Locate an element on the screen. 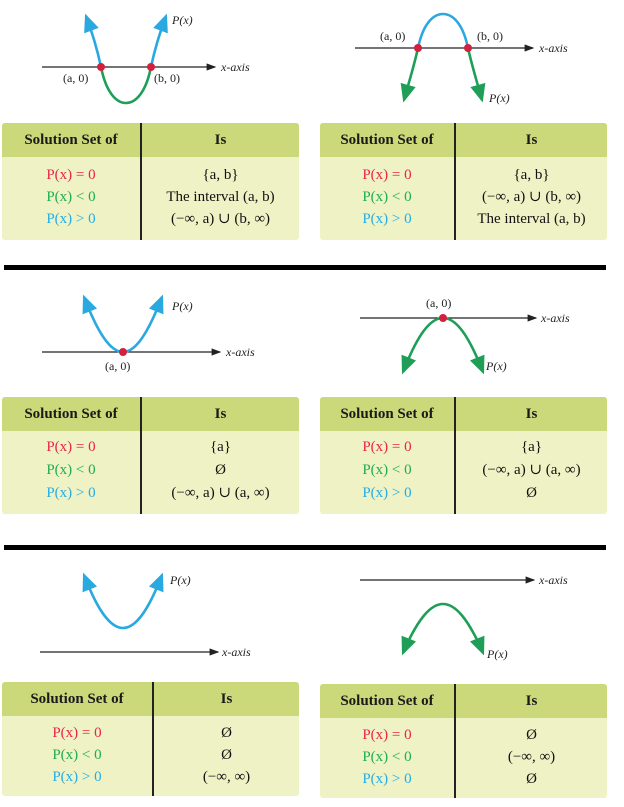 The height and width of the screenshot is (807, 624). parabola-above-left is located at coordinates (93, 40).